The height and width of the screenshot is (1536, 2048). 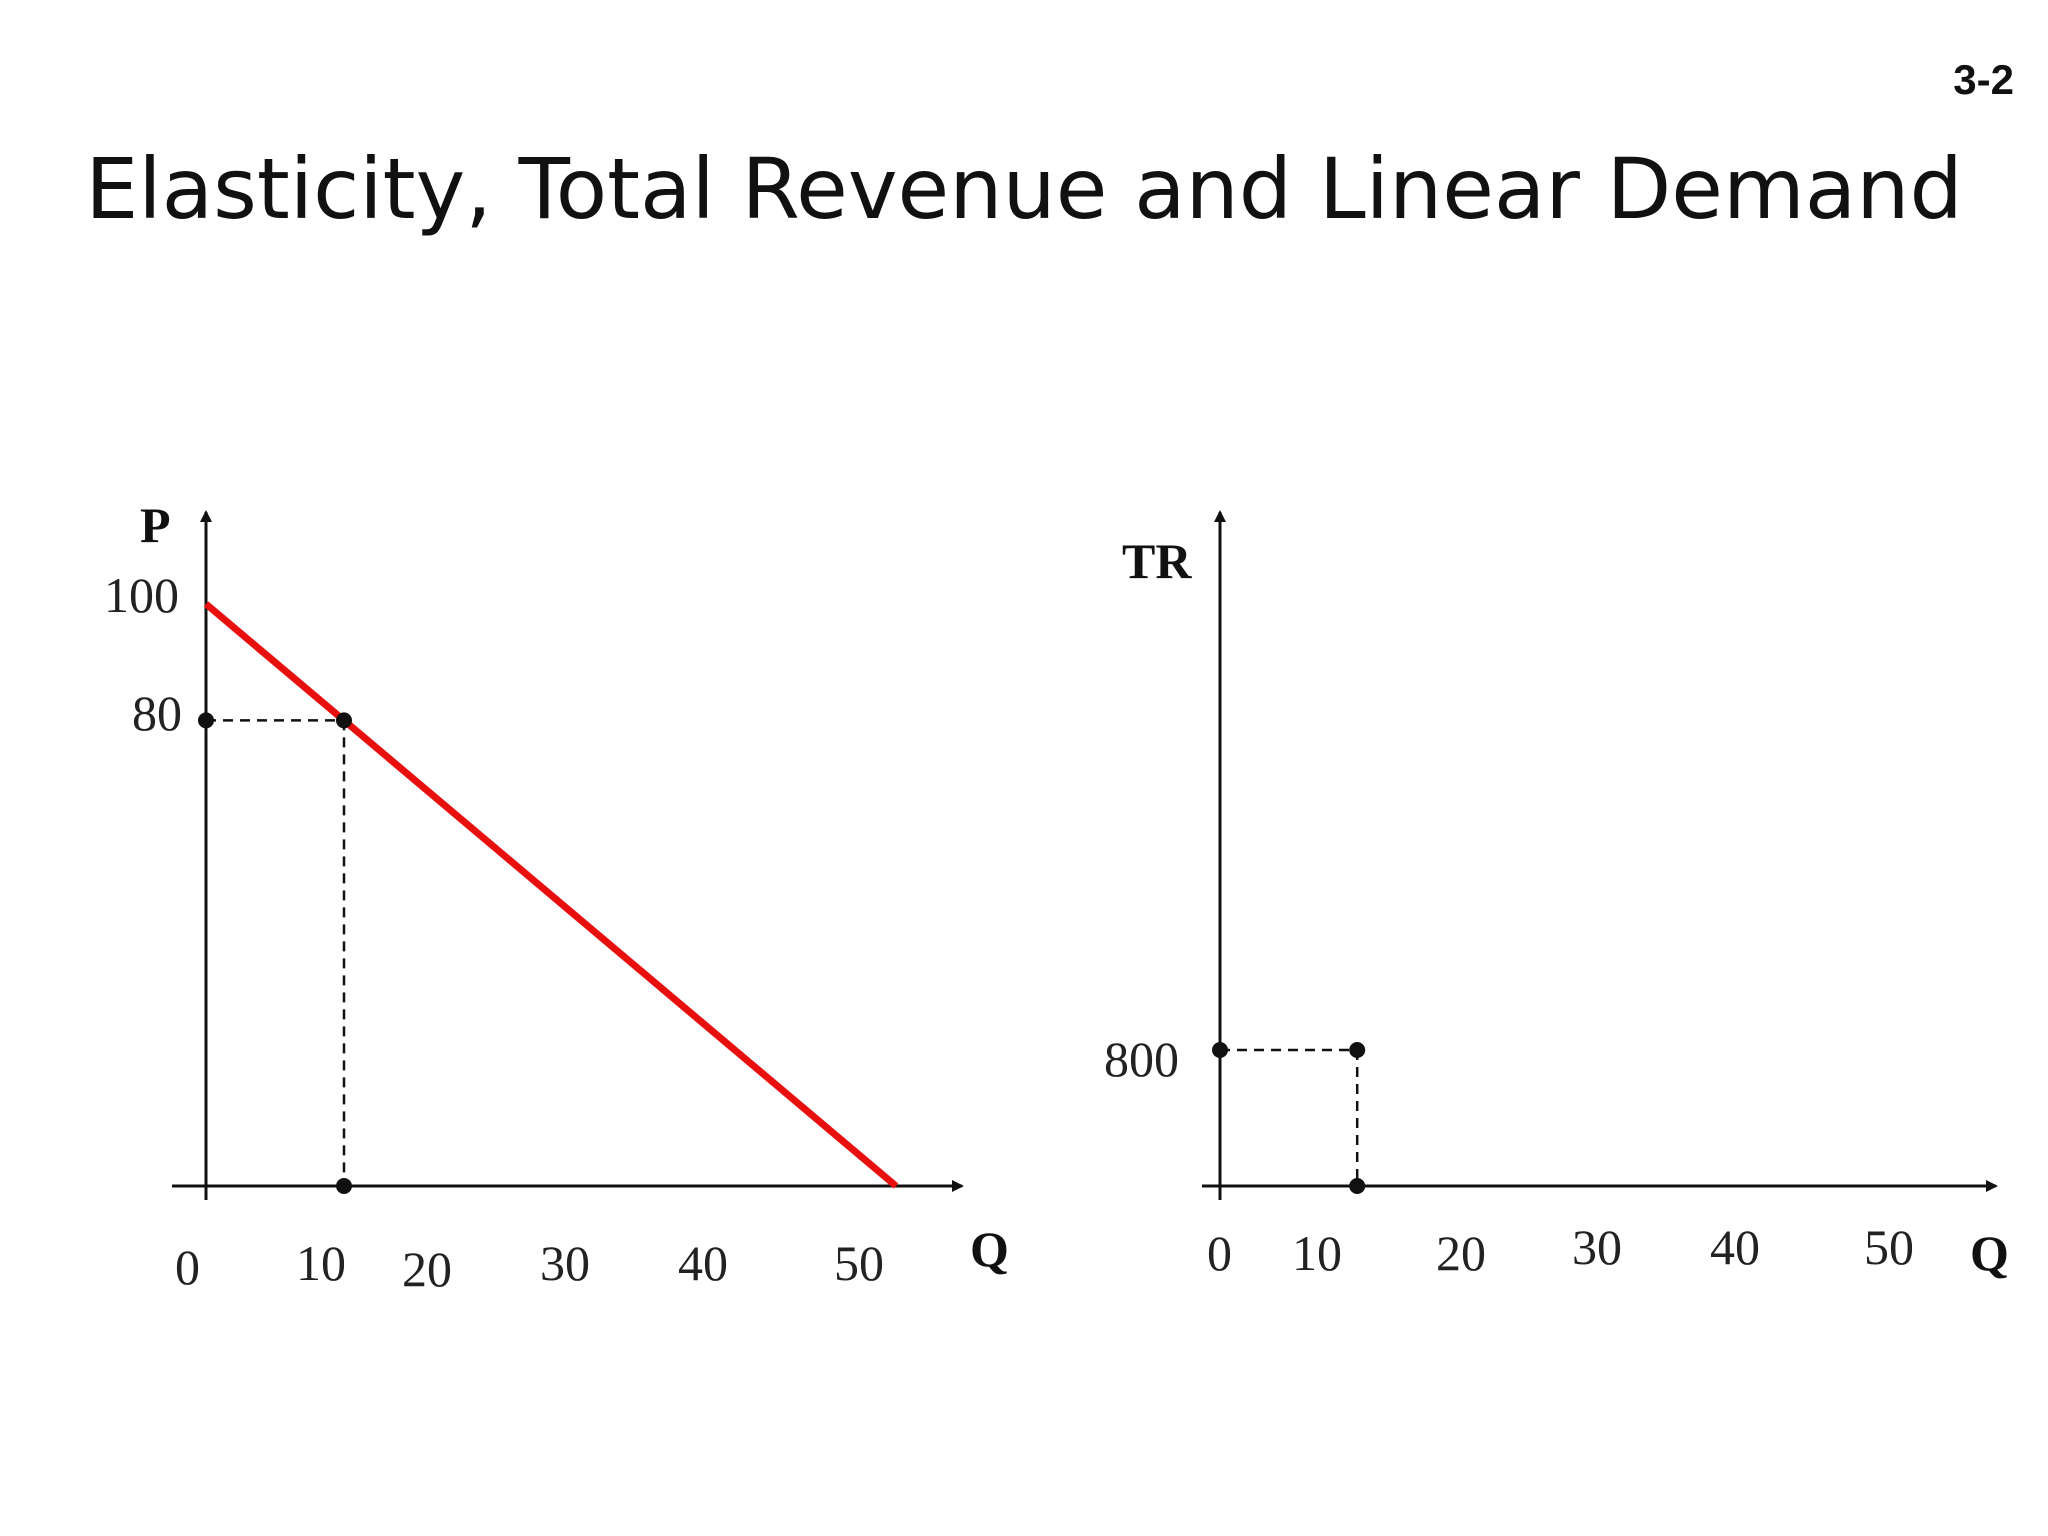 What do you see at coordinates (1461, 1253) in the screenshot?
I see `tr-x-tick-20: 20` at bounding box center [1461, 1253].